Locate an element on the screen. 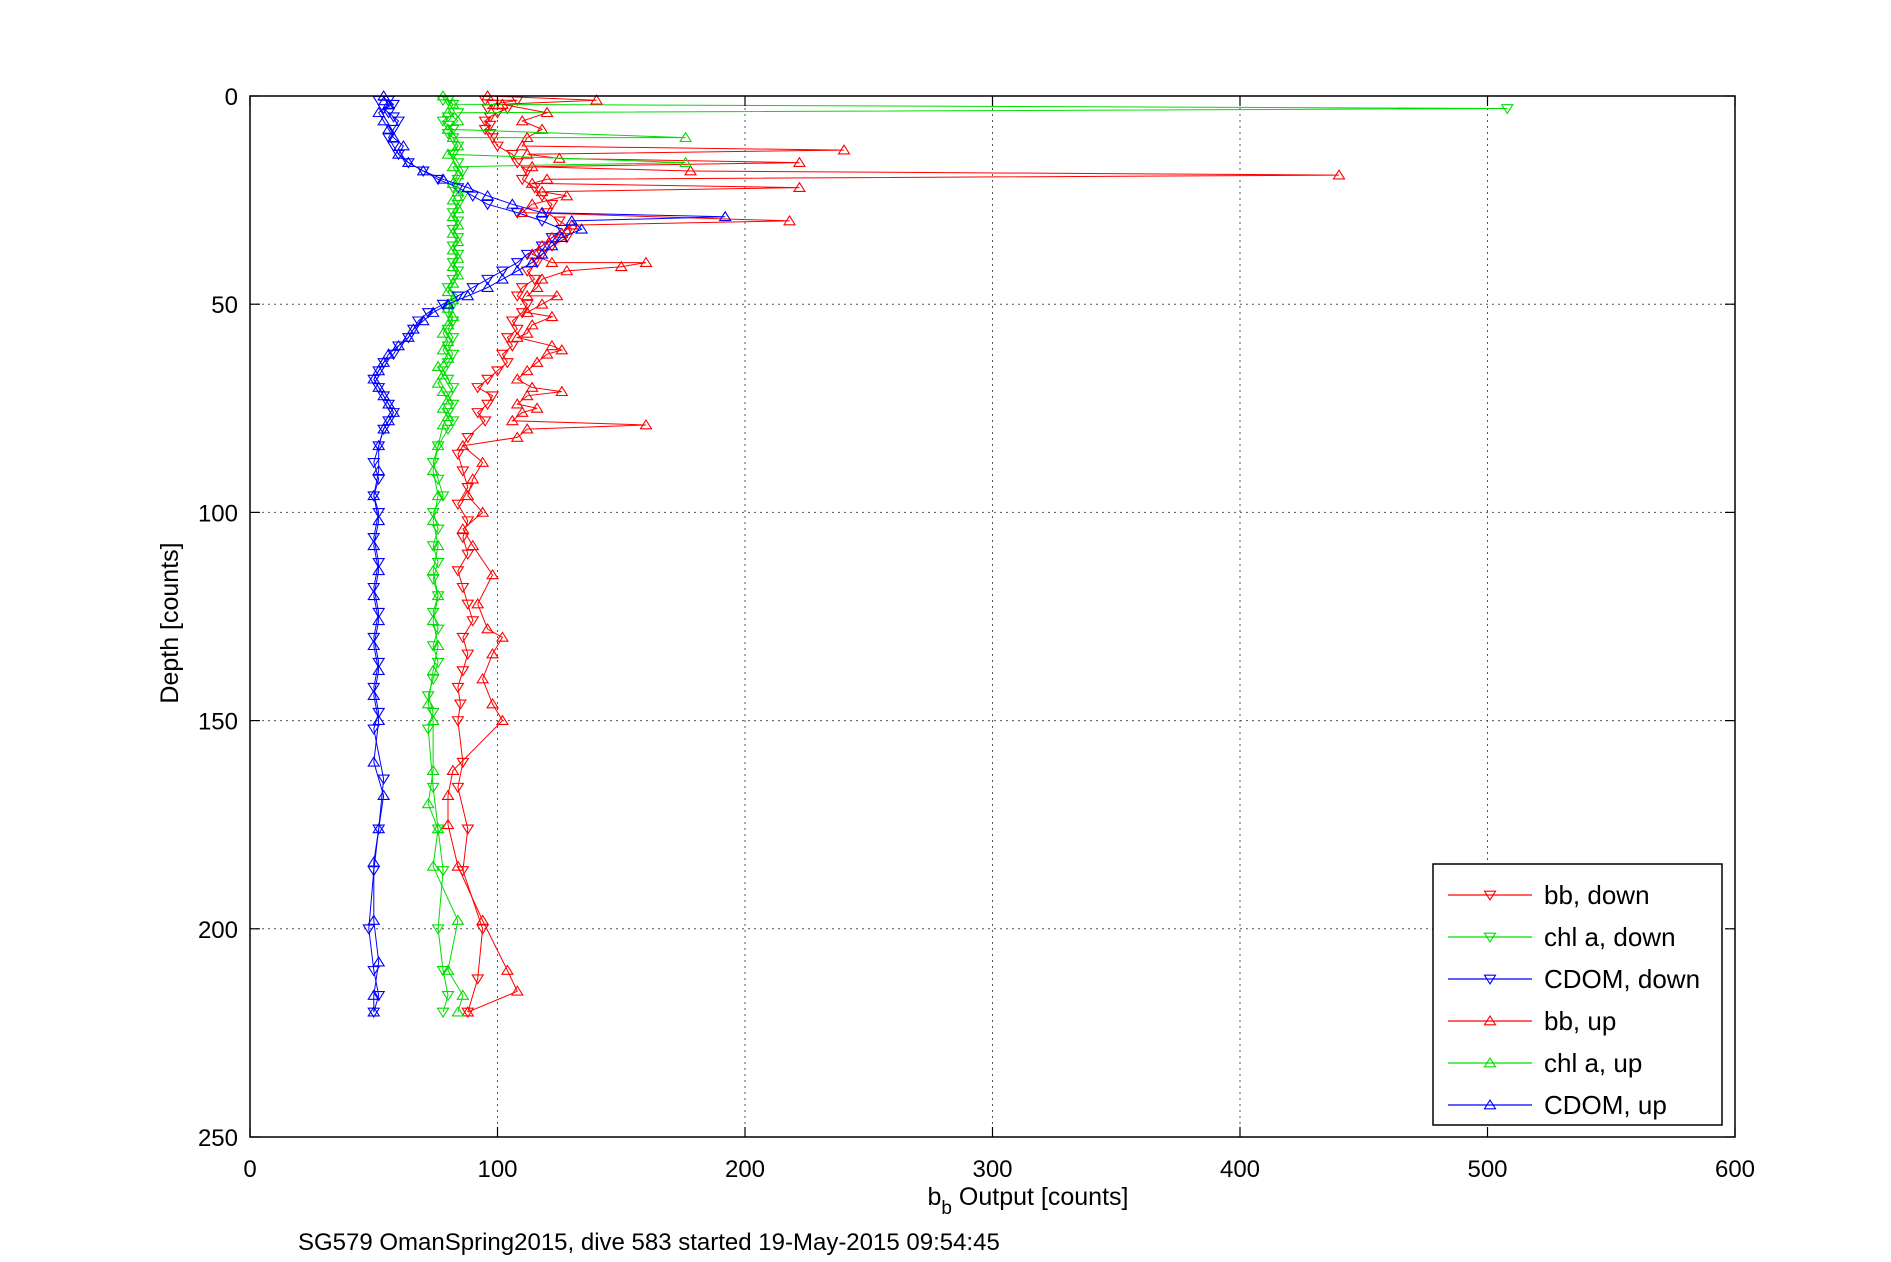 The width and height of the screenshot is (1891, 1262). legend-item: chl a, down is located at coordinates (1562, 937).